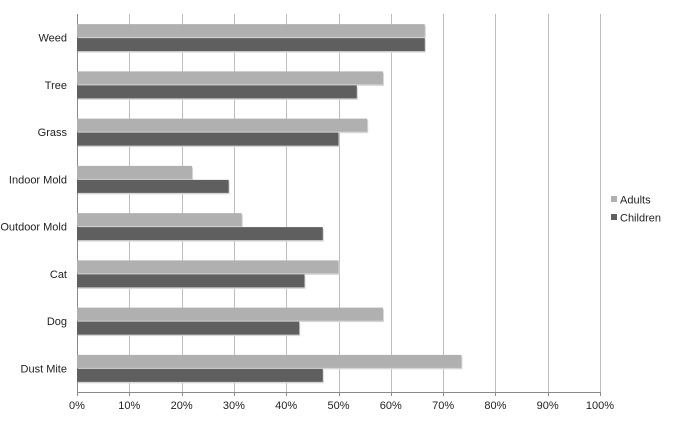 This screenshot has height=424, width=675. What do you see at coordinates (614, 199) in the screenshot?
I see `legend-swatch-adults` at bounding box center [614, 199].